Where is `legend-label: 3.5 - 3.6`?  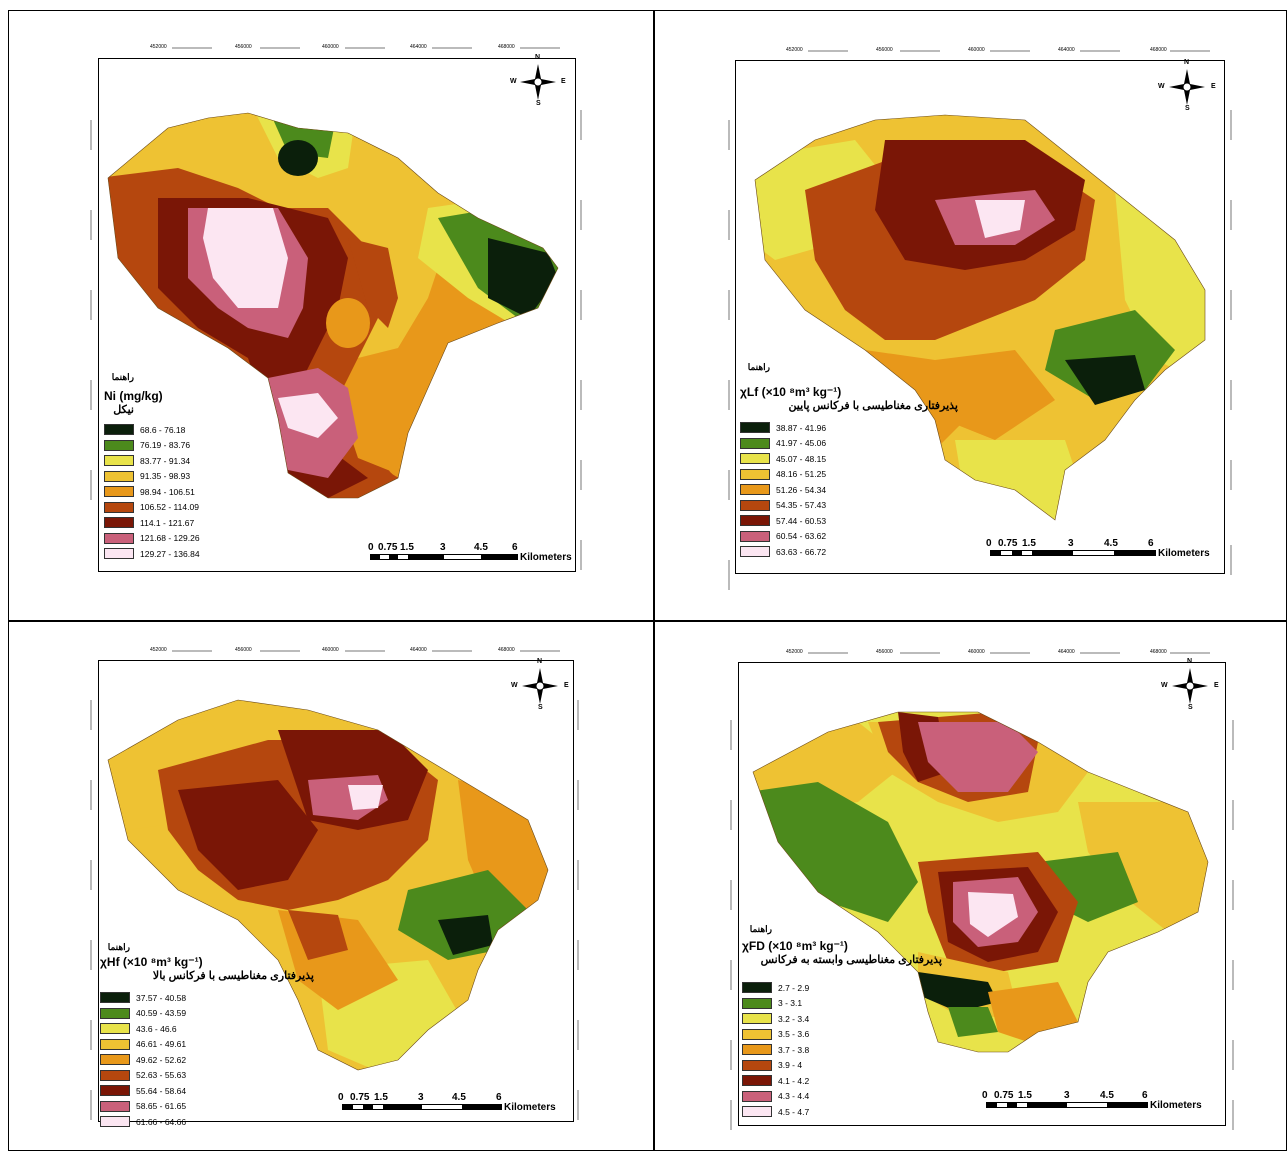
legend-label: 3.5 - 3.6 is located at coordinates (794, 1034).